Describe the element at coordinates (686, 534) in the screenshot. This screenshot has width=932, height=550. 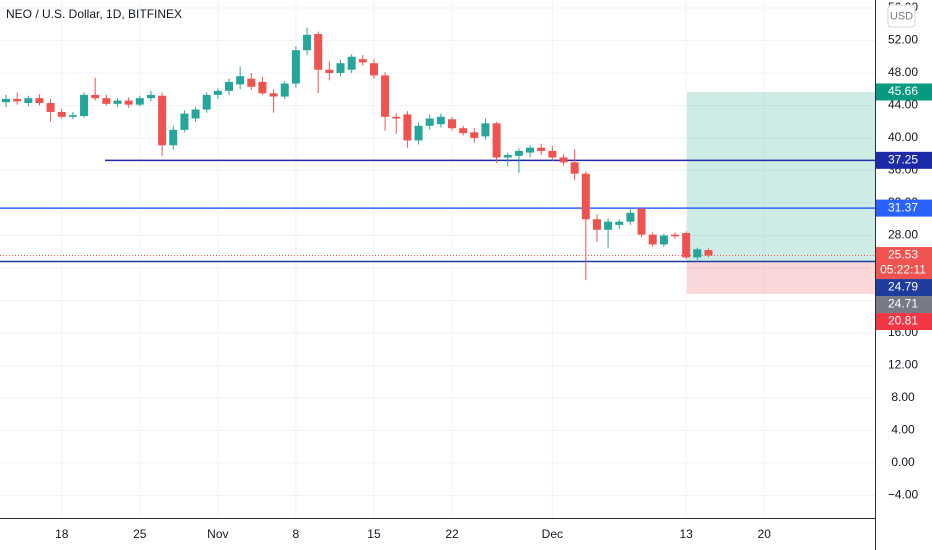
I see `x-tick-label: 13` at that location.